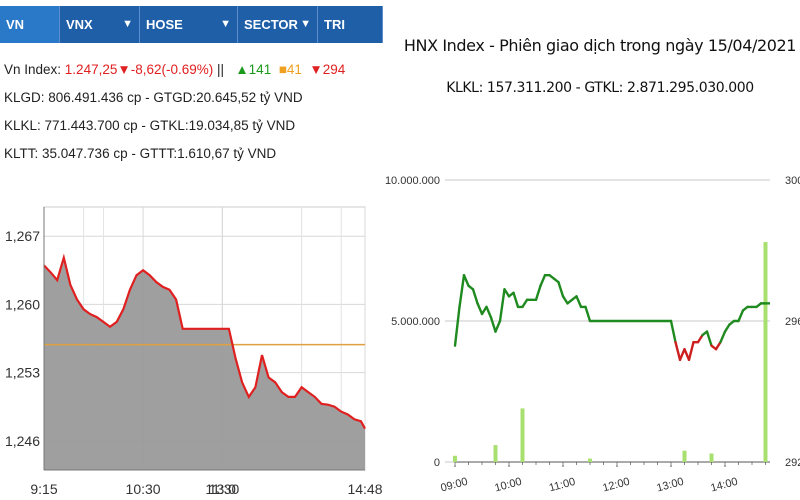 Image resolution: width=800 pixels, height=500 pixels. Describe the element at coordinates (22, 304) in the screenshot. I see `y-tick-label: 1,260` at that location.